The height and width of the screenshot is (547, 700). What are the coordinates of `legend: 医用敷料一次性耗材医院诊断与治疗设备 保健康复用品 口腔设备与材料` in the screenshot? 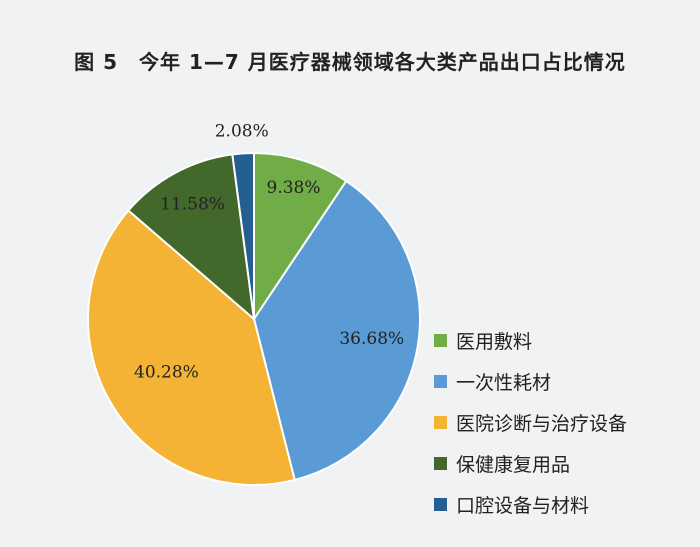 It's located at (530, 422).